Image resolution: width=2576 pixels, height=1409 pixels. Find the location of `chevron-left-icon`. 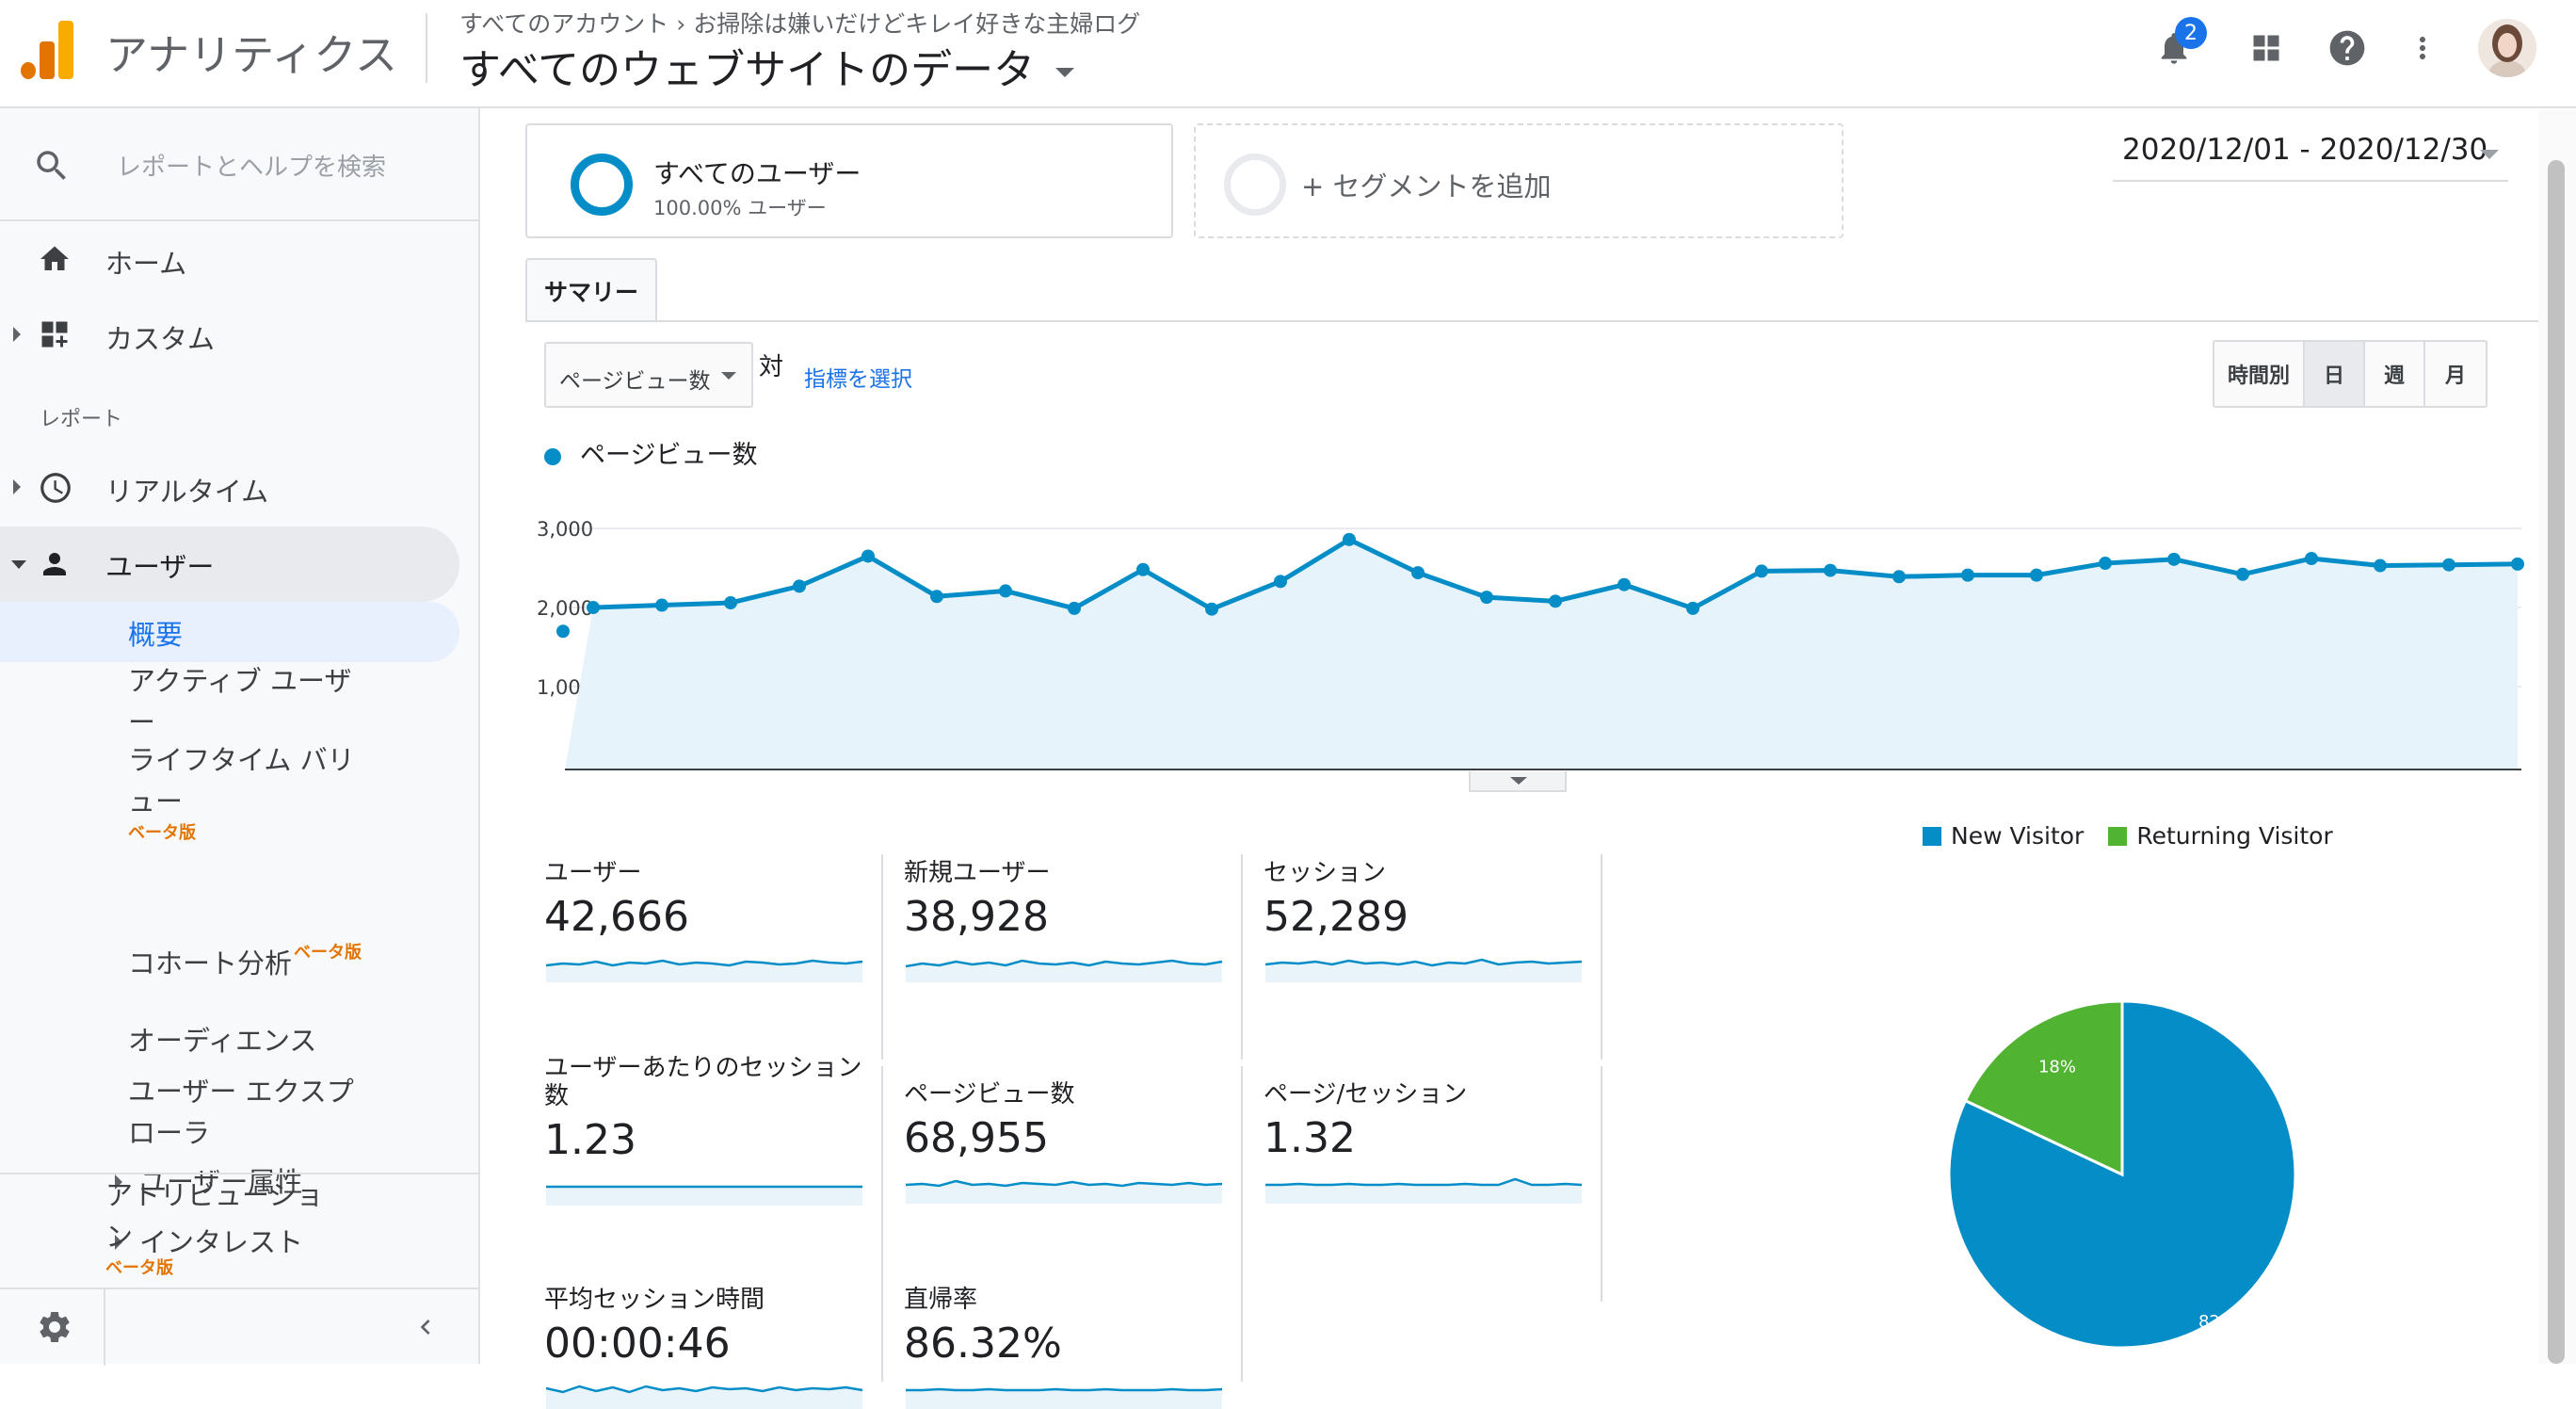

chevron-left-icon is located at coordinates (426, 1327).